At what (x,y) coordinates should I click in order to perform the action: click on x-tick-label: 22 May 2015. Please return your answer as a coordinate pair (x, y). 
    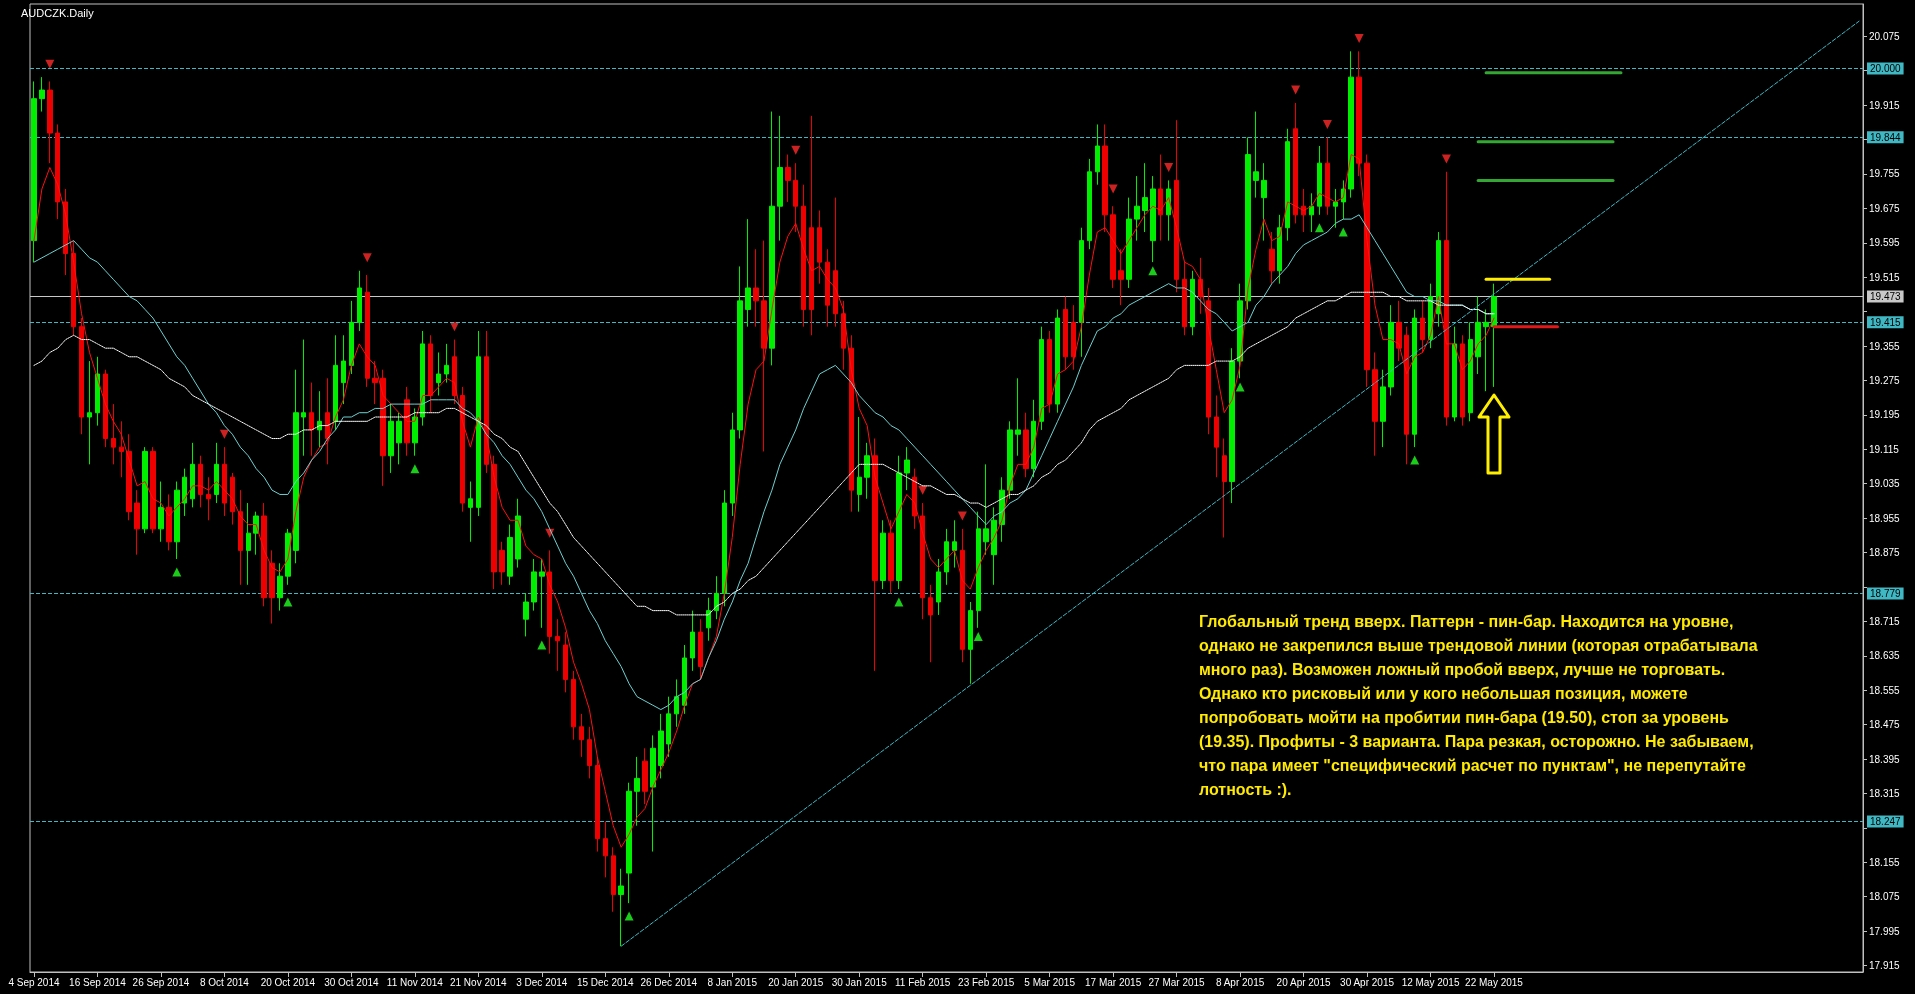
    Looking at the image, I should click on (1494, 982).